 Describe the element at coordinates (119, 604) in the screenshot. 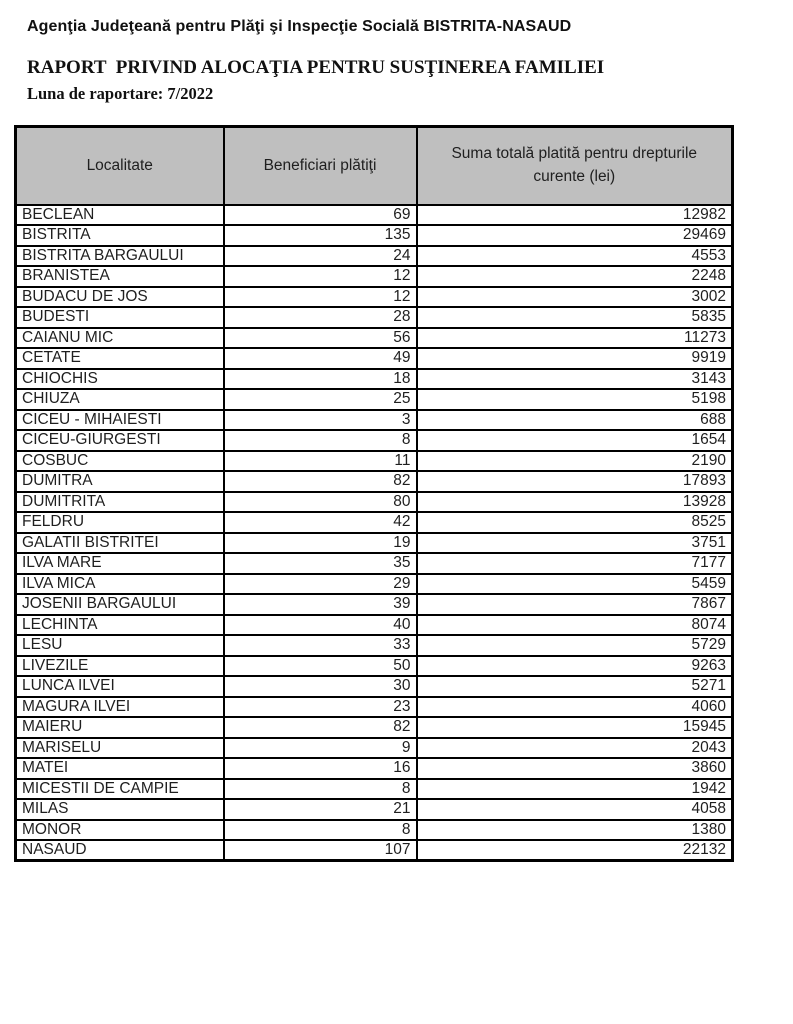

I see `locality-cell: JOSENII BARGAULUI` at that location.